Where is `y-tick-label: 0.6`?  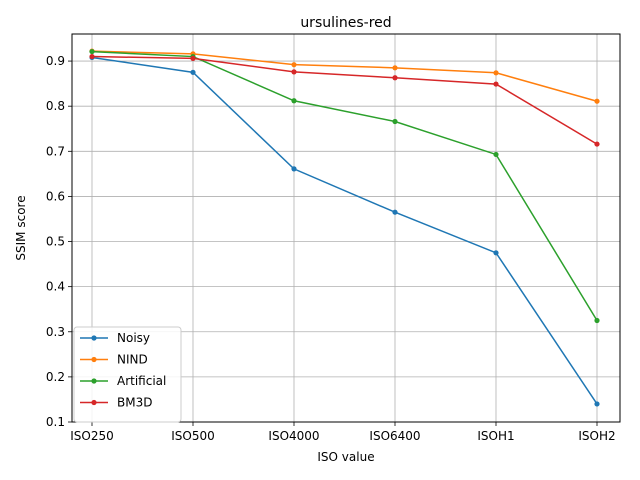
y-tick-label: 0.6 is located at coordinates (55, 196).